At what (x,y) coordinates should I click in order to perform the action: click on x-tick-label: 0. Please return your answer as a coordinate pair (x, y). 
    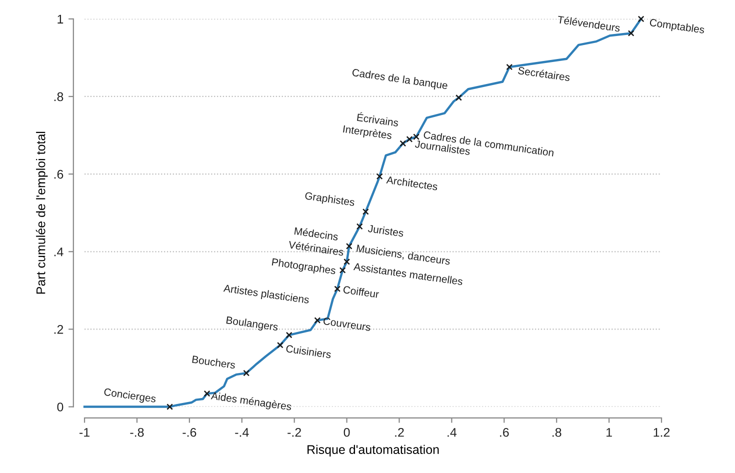
    Looking at the image, I should click on (347, 432).